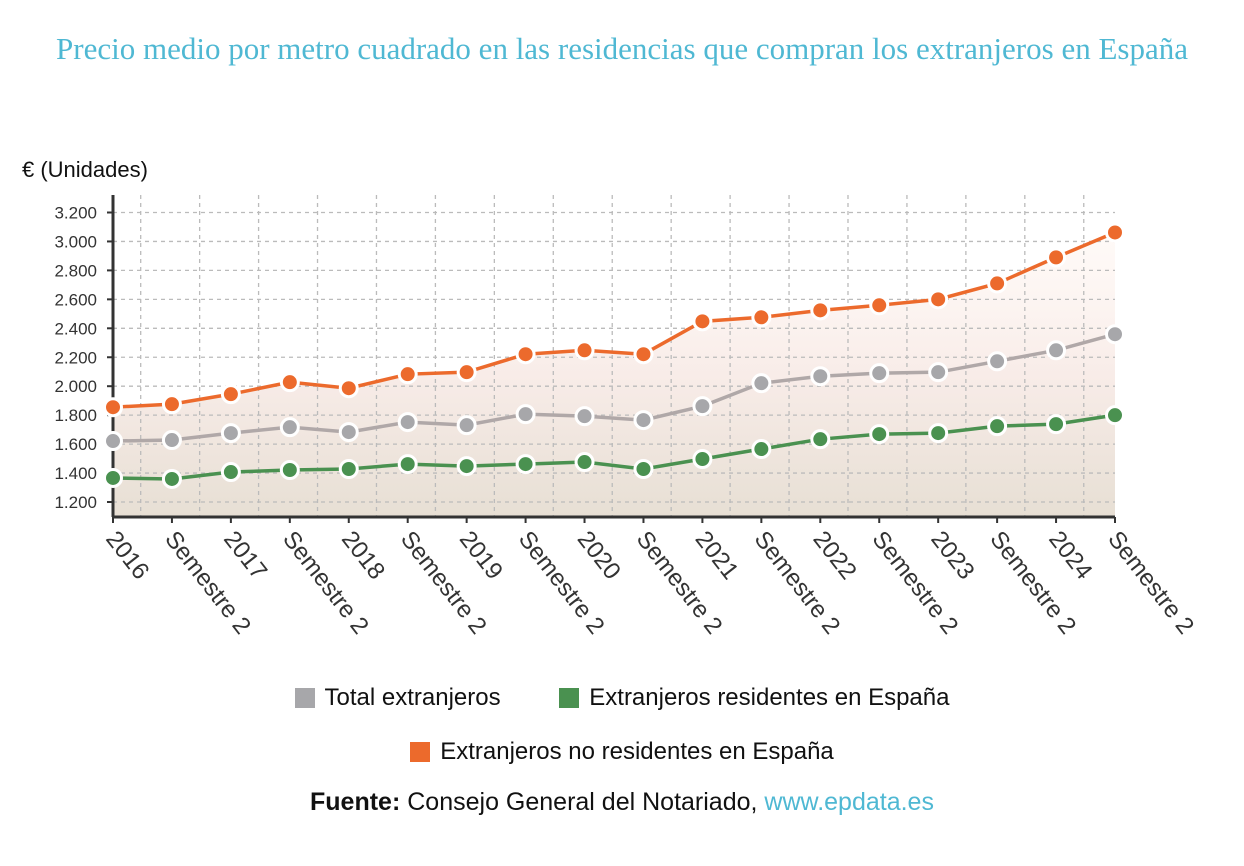  I want to click on y-tick-label: 3.000, so click(75, 241).